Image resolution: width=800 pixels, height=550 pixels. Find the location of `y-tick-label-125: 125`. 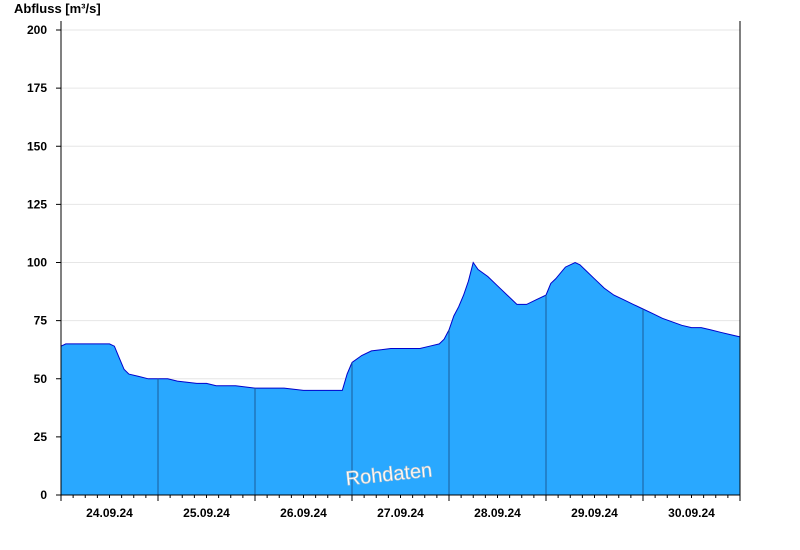

y-tick-label-125: 125 is located at coordinates (37, 204).